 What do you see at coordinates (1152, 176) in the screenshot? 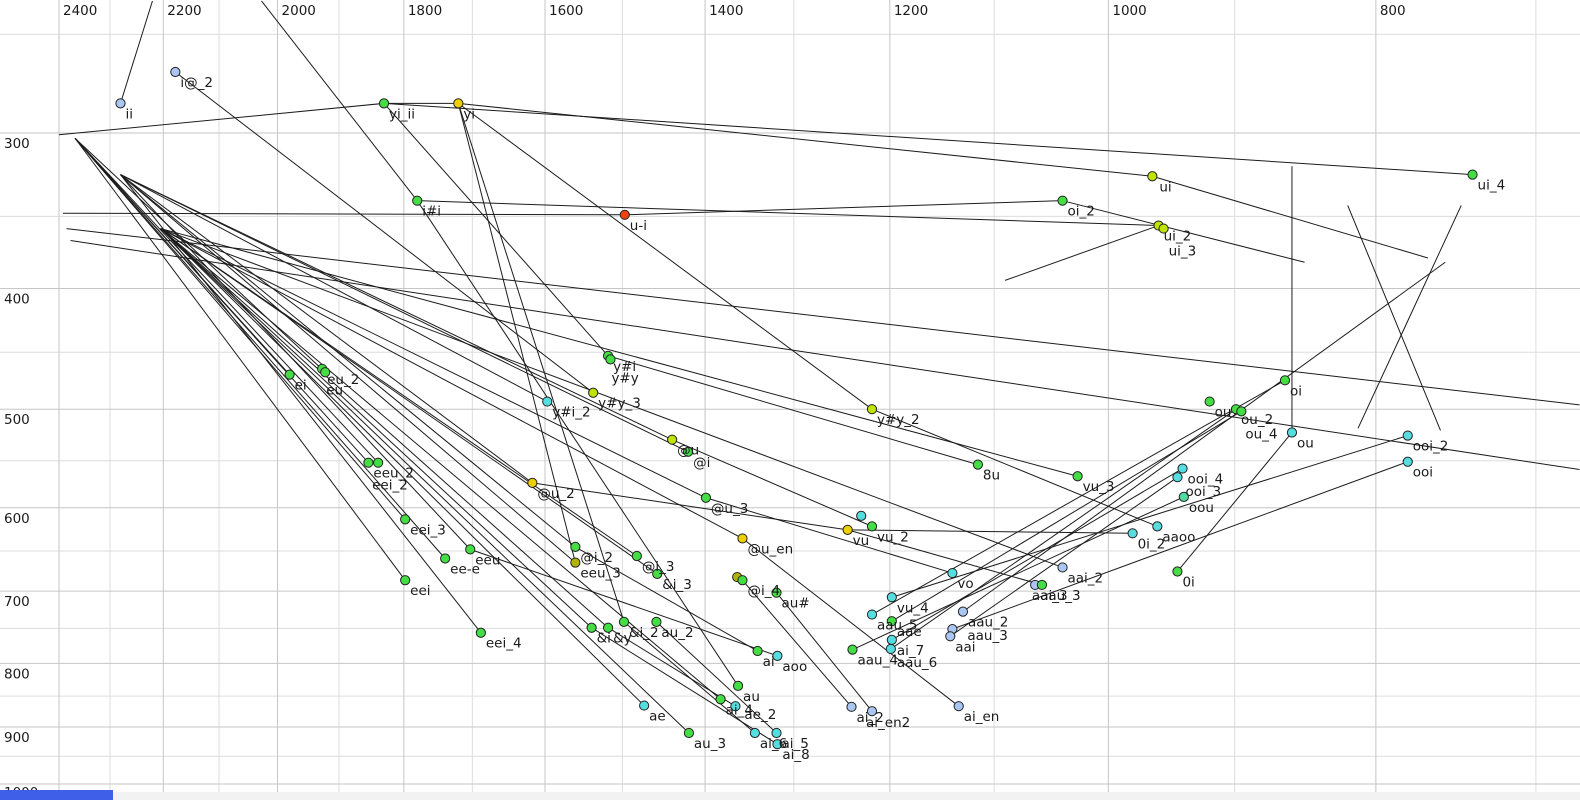
I see `data-point-ui` at bounding box center [1152, 176].